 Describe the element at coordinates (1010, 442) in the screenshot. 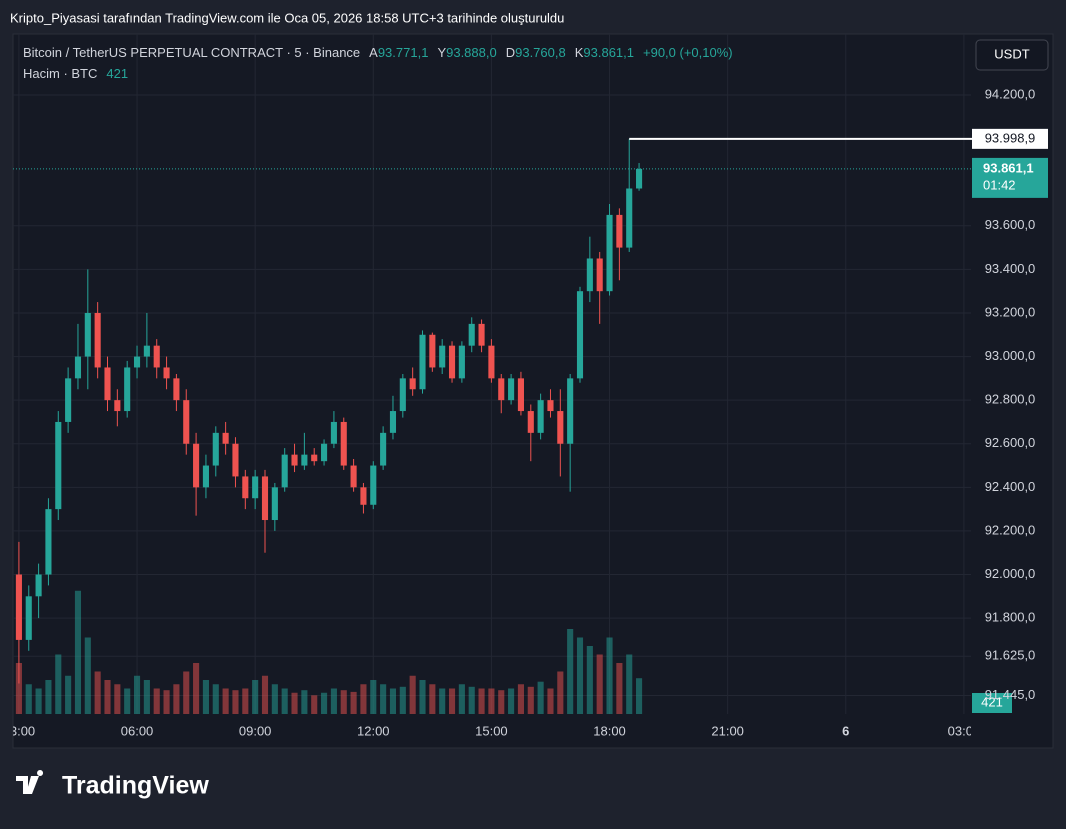

I see `y-tick-label: 92.600,0` at that location.